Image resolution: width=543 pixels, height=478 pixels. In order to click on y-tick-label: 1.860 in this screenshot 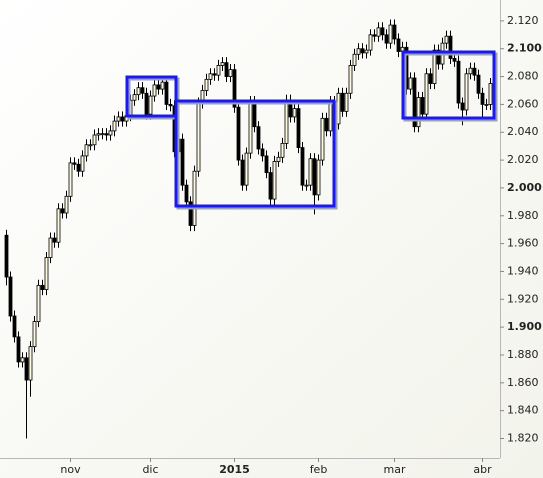, I will do `click(523, 382)`.